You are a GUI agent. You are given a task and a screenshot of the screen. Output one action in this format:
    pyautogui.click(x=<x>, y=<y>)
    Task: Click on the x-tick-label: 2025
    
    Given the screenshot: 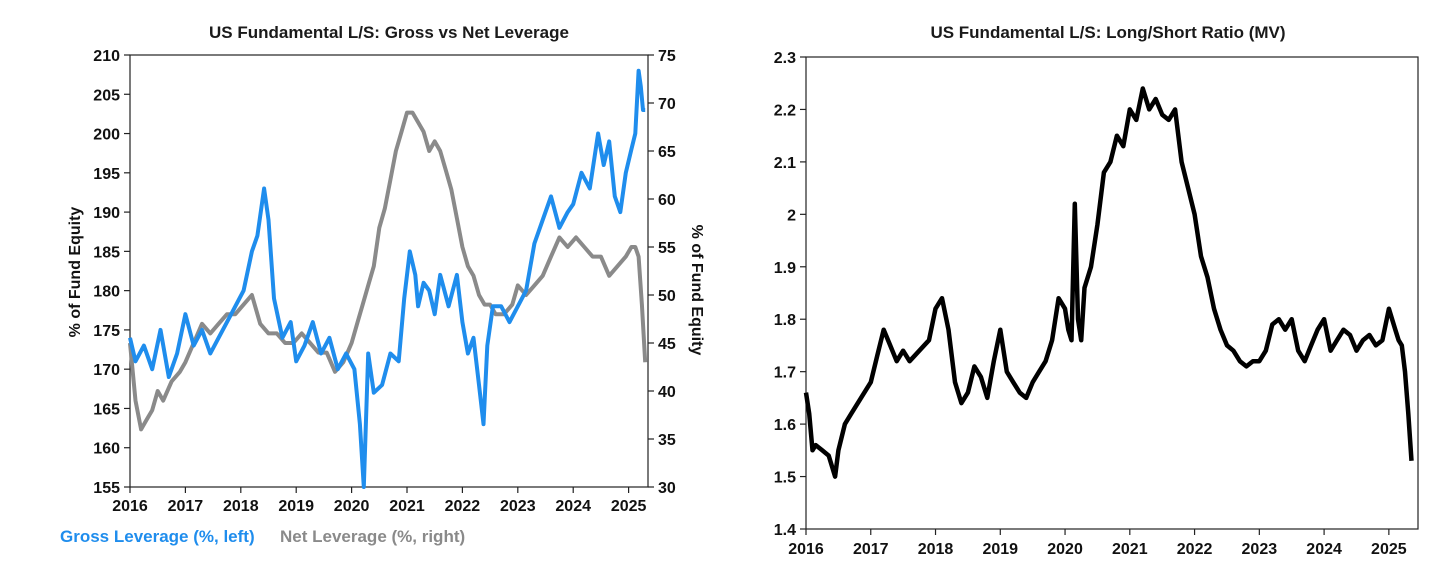 What is the action you would take?
    pyautogui.click(x=629, y=506)
    